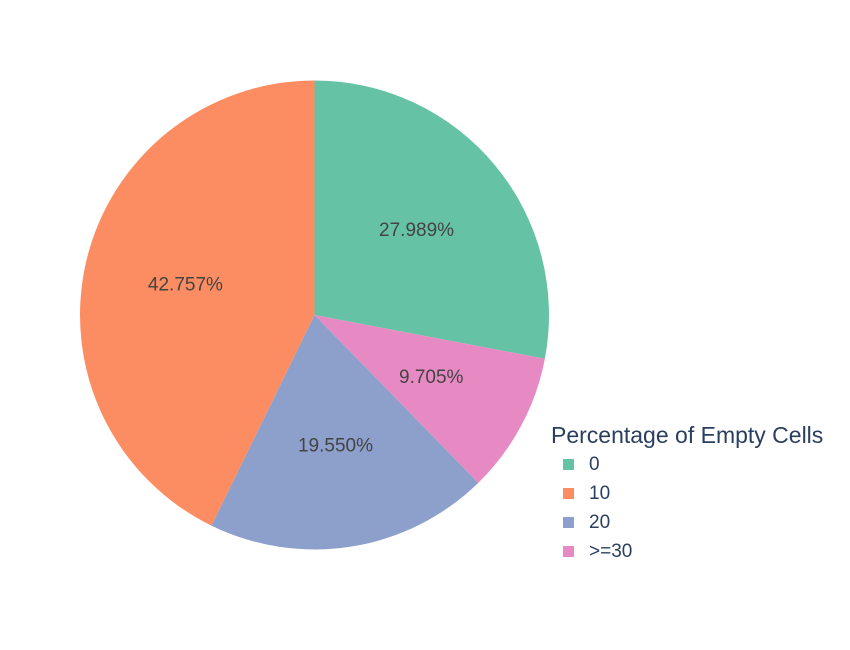  What do you see at coordinates (698, 522) in the screenshot?
I see `legend-item-20: 20` at bounding box center [698, 522].